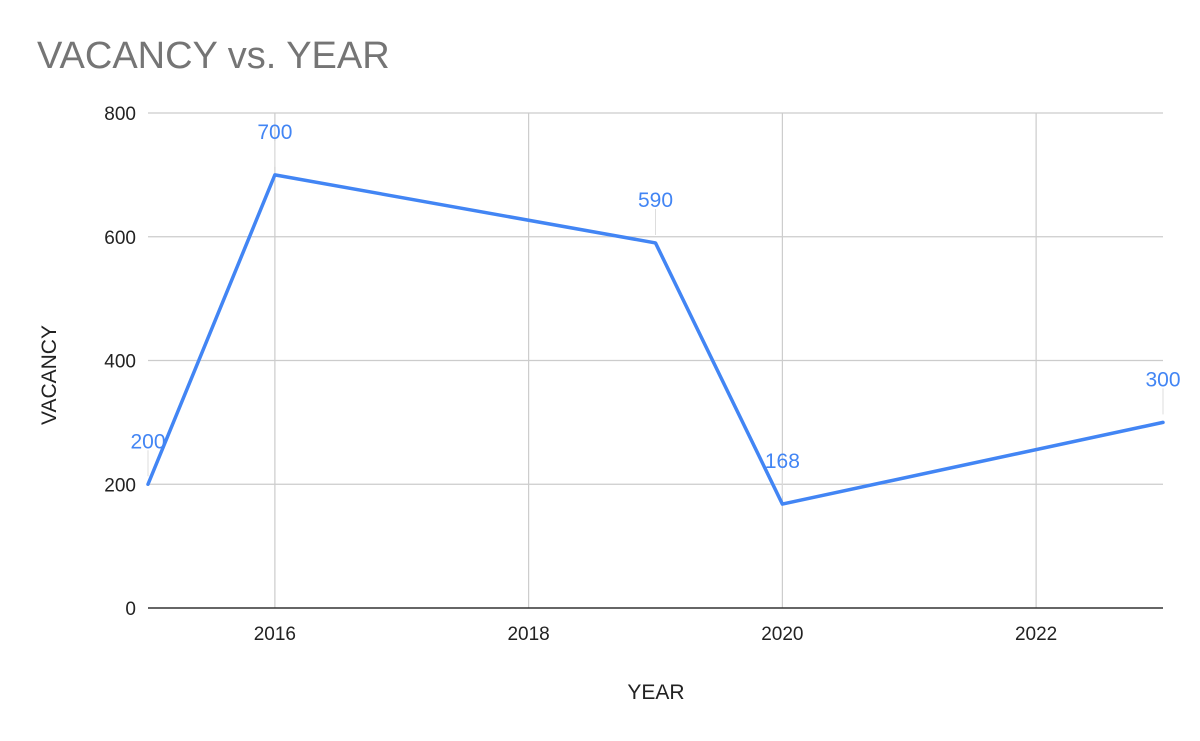  What do you see at coordinates (147, 441) in the screenshot?
I see `data-label: 200` at bounding box center [147, 441].